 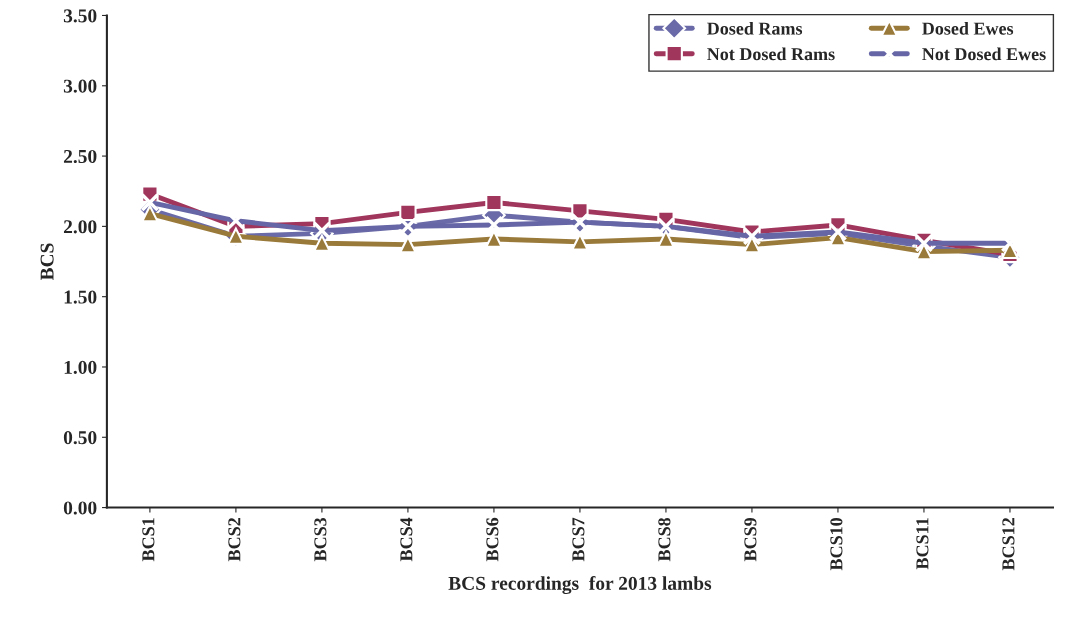 I want to click on y-tick-label: 1.00, so click(x=80, y=367).